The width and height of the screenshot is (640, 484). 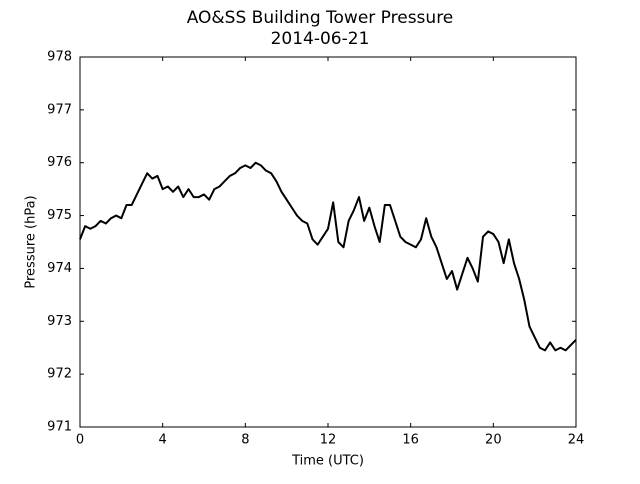 What do you see at coordinates (80, 440) in the screenshot?
I see `x-tick-label: 0` at bounding box center [80, 440].